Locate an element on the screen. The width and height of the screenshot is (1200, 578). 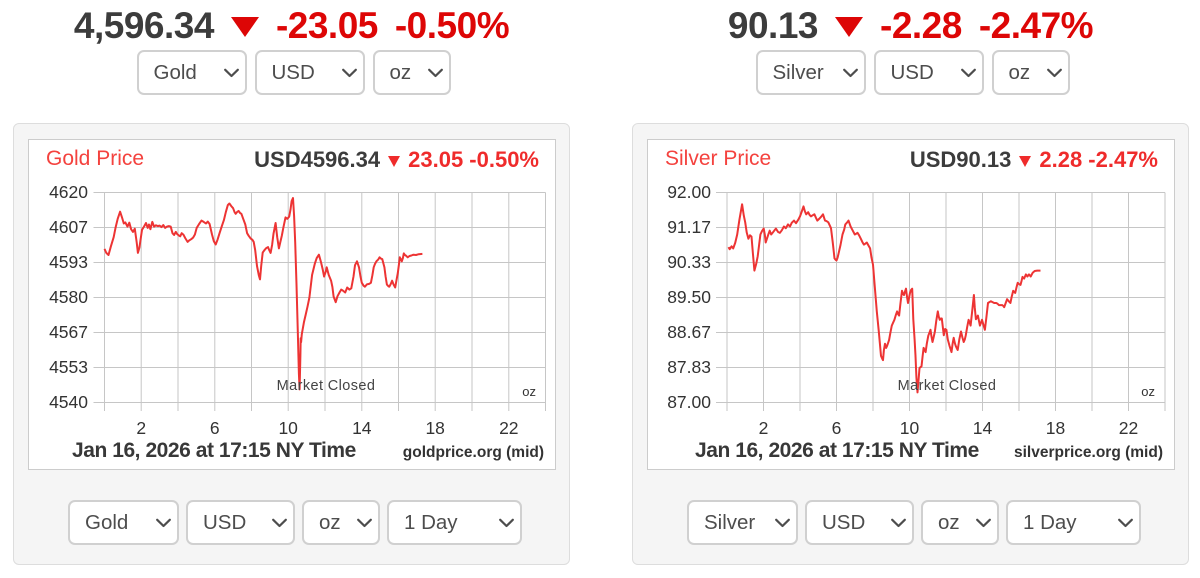
svg-text: 4620 is located at coordinates (68, 192).